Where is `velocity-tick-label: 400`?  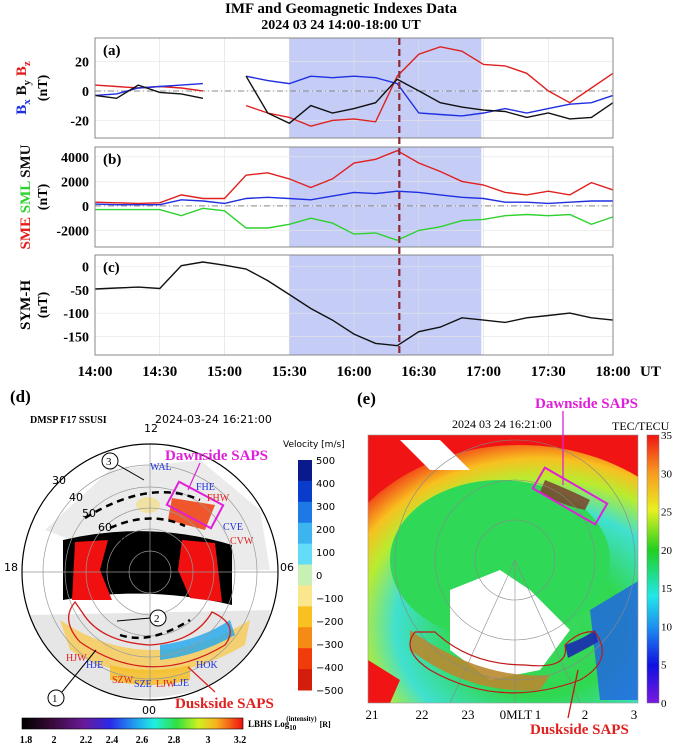
velocity-tick-label: 400 is located at coordinates (325, 484).